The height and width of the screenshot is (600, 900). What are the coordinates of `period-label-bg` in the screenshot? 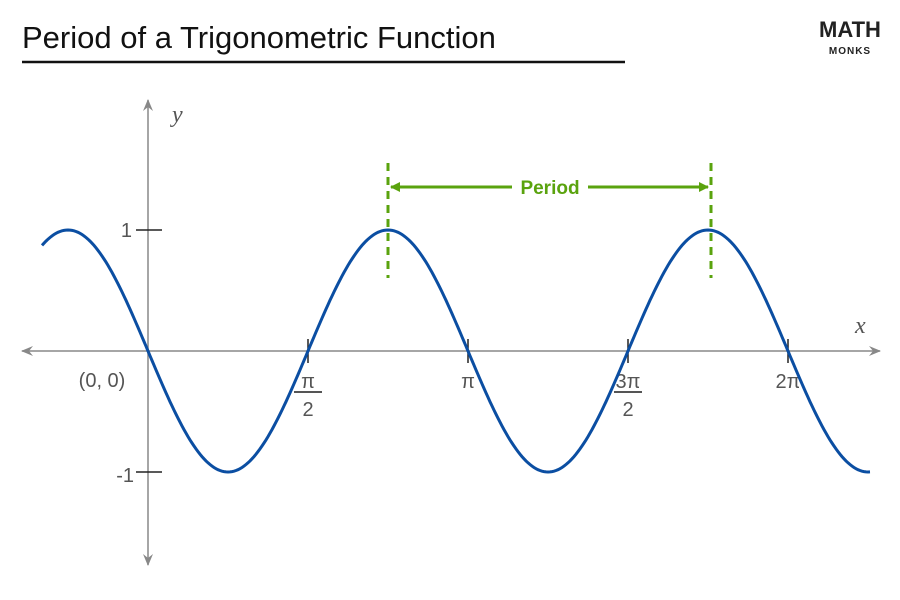 It's located at (550, 187).